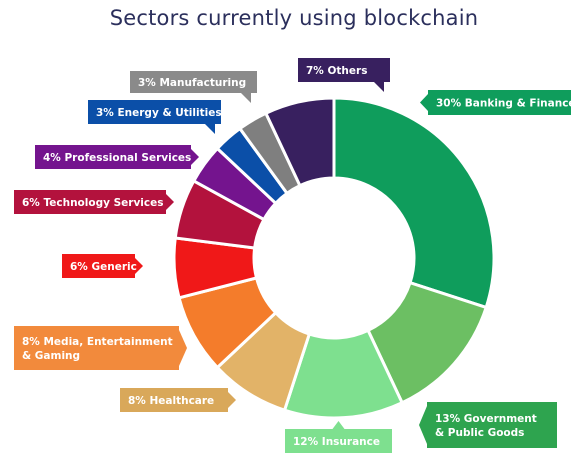  I want to click on slice-label-3-manufacturing: 3% Manufacturing, so click(193, 87).